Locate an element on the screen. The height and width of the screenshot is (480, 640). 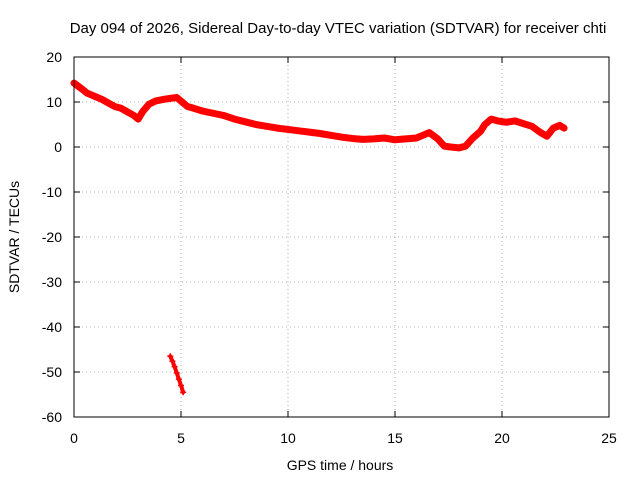
y-tick-label: 20 is located at coordinates (54, 57).